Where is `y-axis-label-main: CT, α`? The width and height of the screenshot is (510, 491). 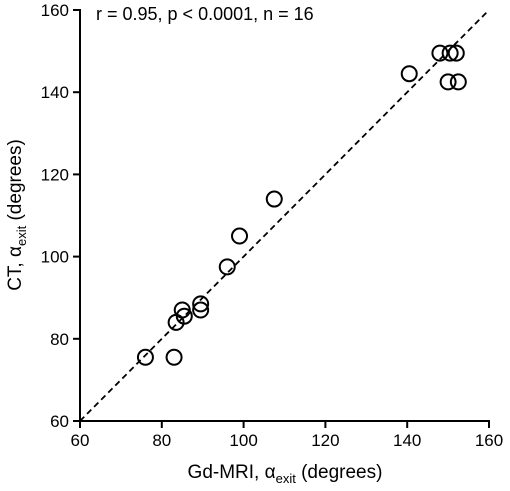 y-axis-label-main: CT, α is located at coordinates (15, 268).